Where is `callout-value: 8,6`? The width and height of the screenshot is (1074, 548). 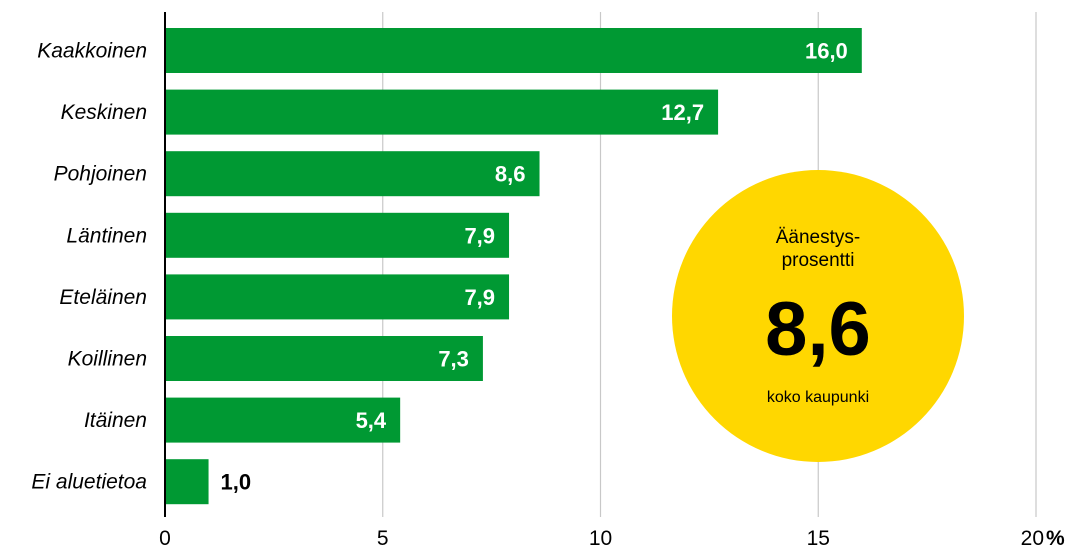
callout-value: 8,6 is located at coordinates (818, 329).